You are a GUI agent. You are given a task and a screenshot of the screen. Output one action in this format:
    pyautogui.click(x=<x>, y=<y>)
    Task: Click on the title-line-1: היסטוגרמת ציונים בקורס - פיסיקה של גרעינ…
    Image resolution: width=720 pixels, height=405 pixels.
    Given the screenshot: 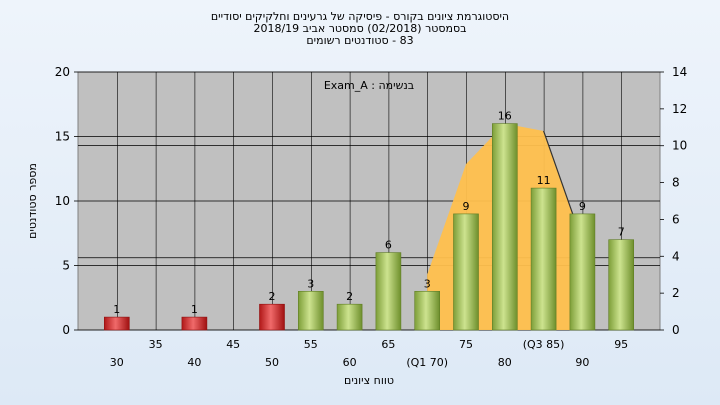 What is the action you would take?
    pyautogui.click(x=360, y=16)
    